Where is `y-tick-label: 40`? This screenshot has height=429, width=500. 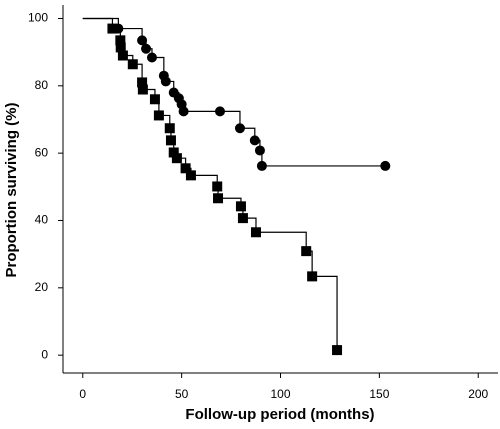 y-tick-label: 40 is located at coordinates (42, 220).